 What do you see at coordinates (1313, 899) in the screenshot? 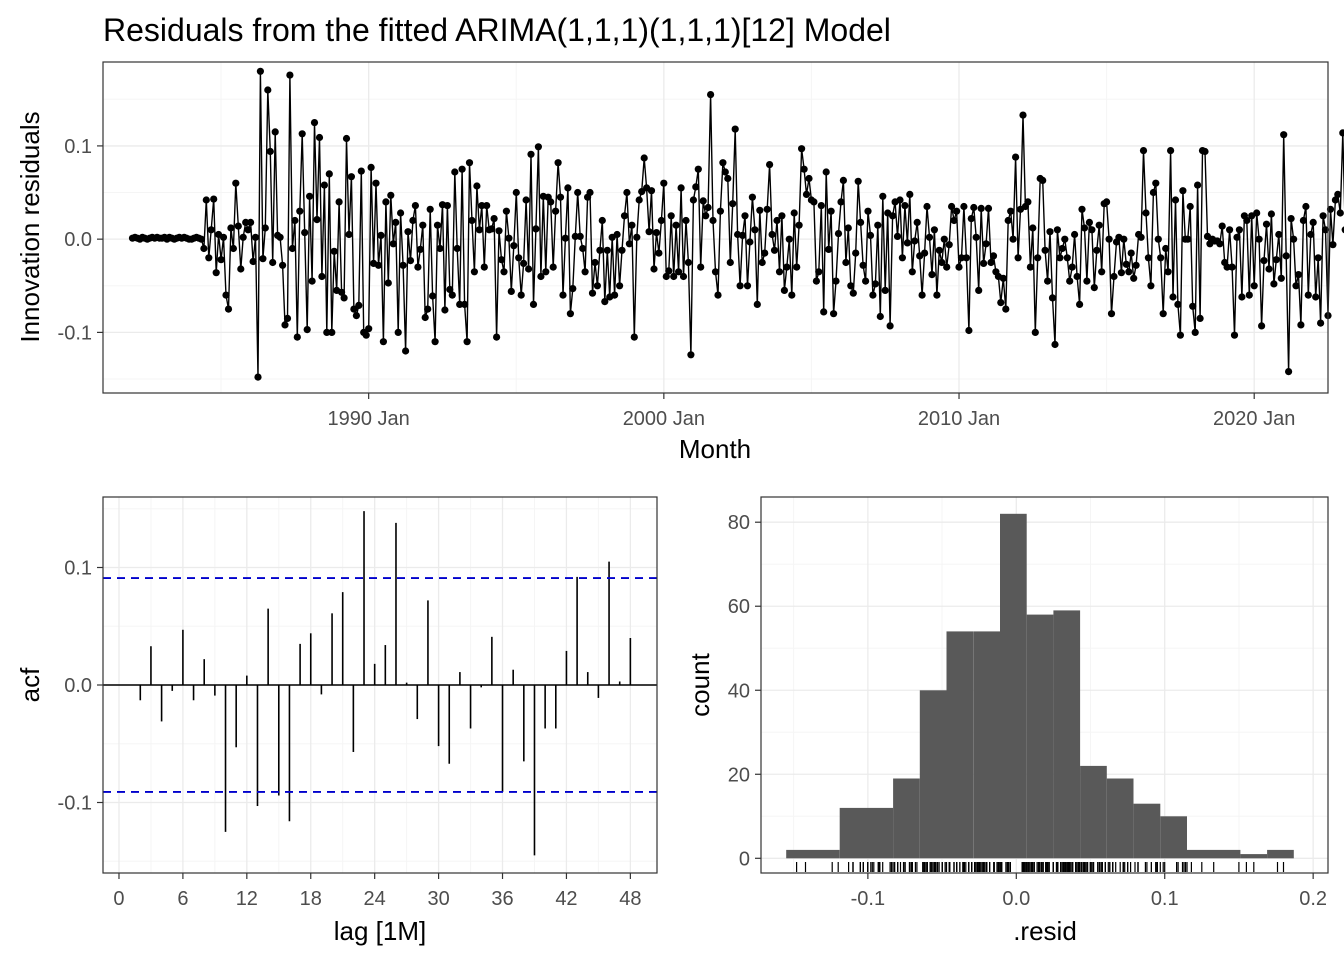
I see `histogram-x-tick-label: 0.2` at bounding box center [1313, 899].